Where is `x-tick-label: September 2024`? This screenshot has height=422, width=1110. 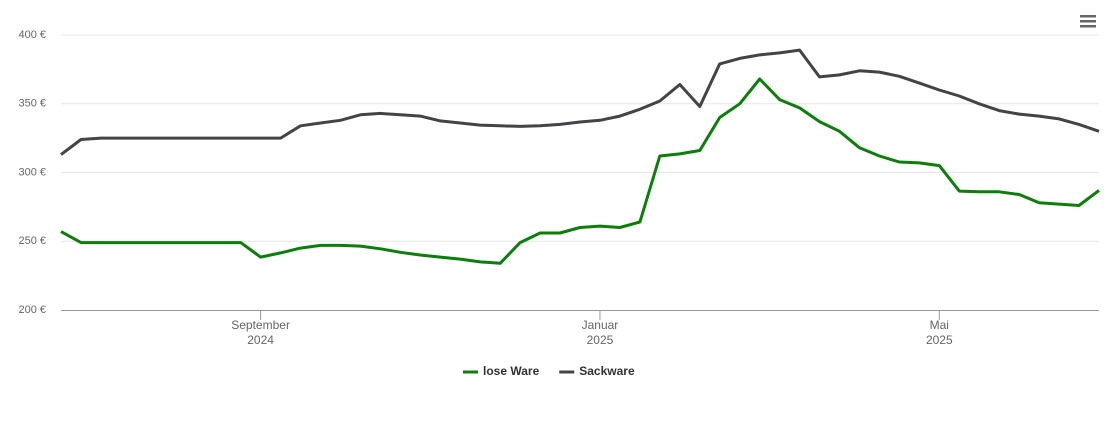
x-tick-label: September 2024 is located at coordinates (260, 332).